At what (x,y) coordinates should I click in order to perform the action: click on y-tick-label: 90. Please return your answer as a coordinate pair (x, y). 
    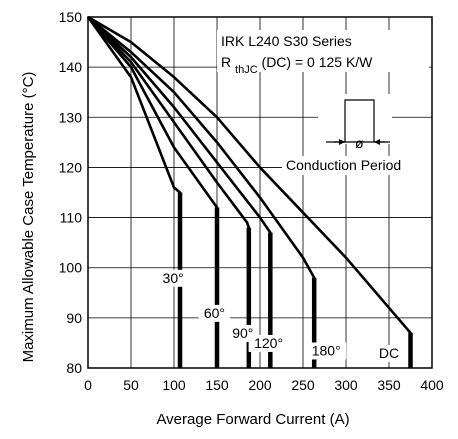
    Looking at the image, I should click on (74, 318).